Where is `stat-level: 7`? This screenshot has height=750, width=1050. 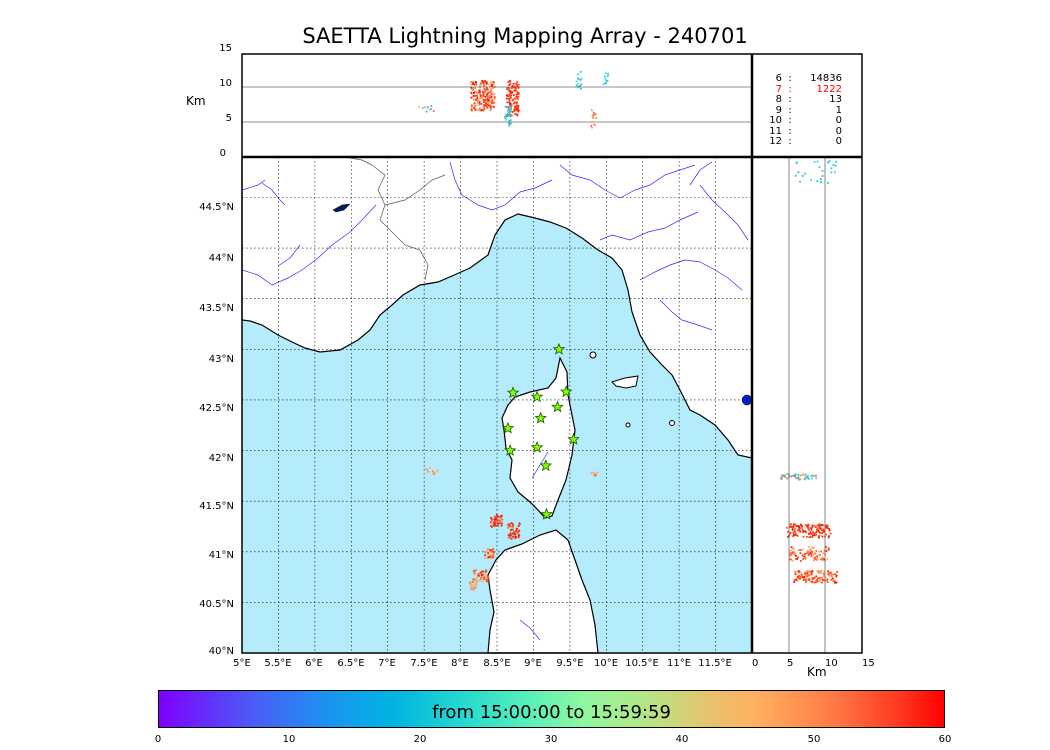
stat-level: 7 is located at coordinates (778, 89).